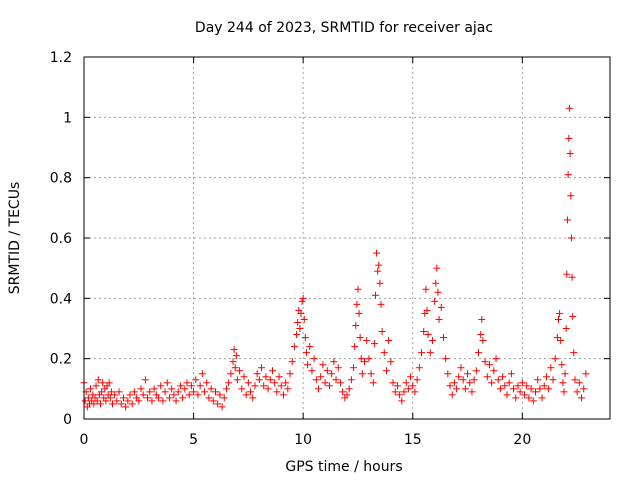  Describe the element at coordinates (67, 420) in the screenshot. I see `y-tick-label: 0` at that location.